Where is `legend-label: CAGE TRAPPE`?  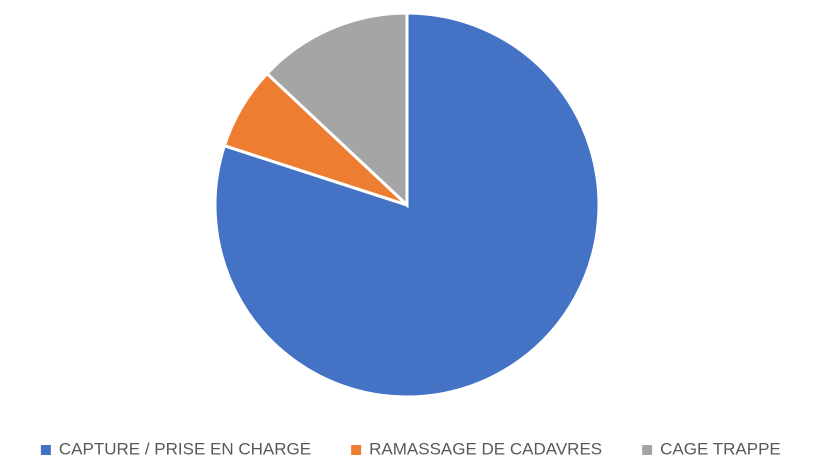 legend-label: CAGE TRAPPE is located at coordinates (720, 448).